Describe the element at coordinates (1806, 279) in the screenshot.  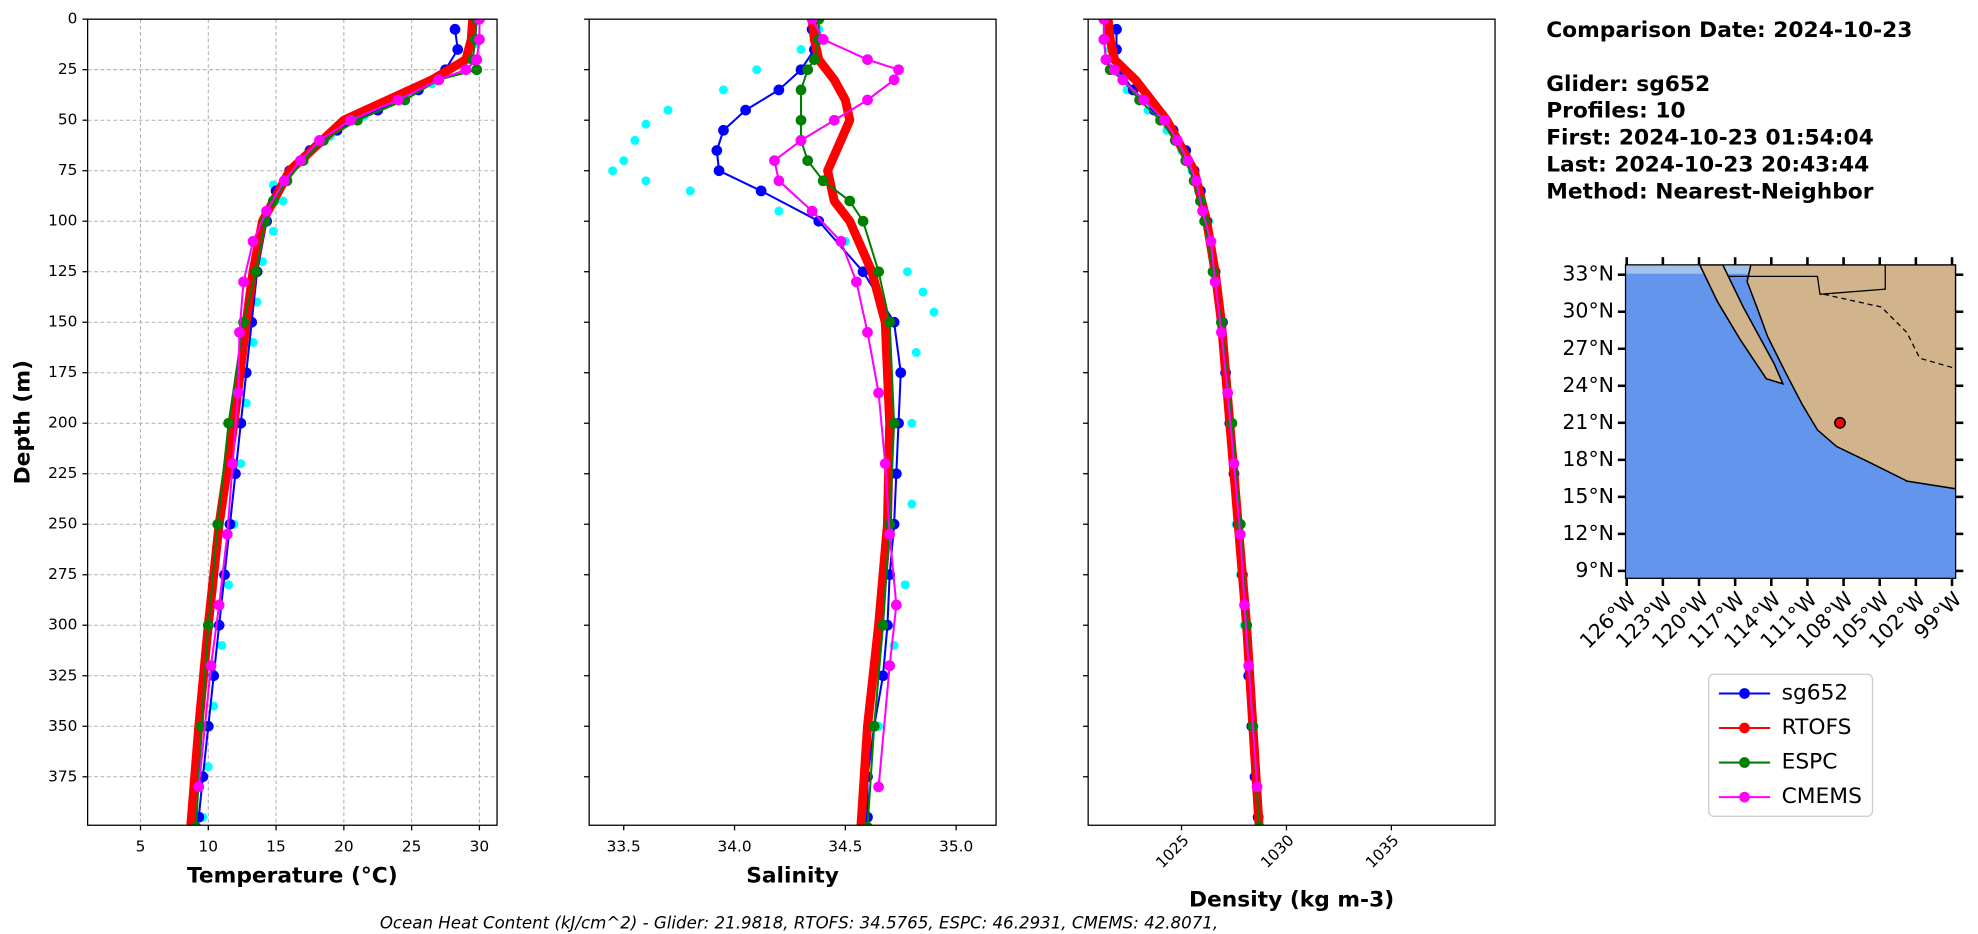
I see `border` at that location.